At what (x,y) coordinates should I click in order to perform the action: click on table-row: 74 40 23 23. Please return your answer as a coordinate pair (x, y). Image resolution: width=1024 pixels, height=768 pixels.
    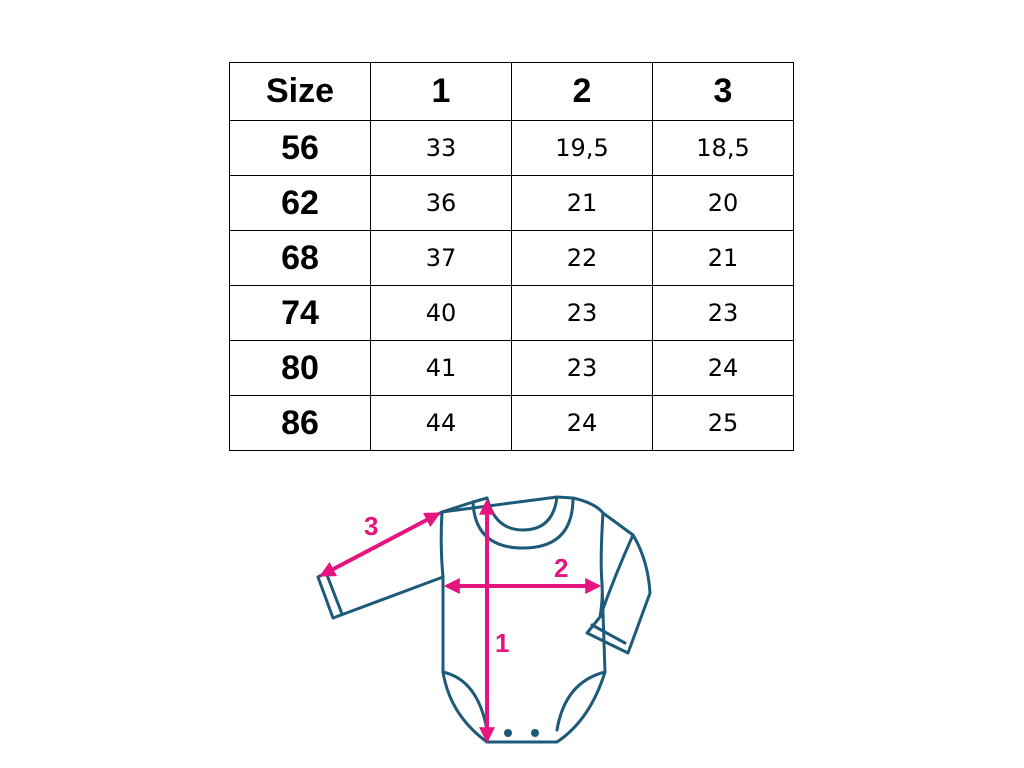
    Looking at the image, I should click on (511, 313).